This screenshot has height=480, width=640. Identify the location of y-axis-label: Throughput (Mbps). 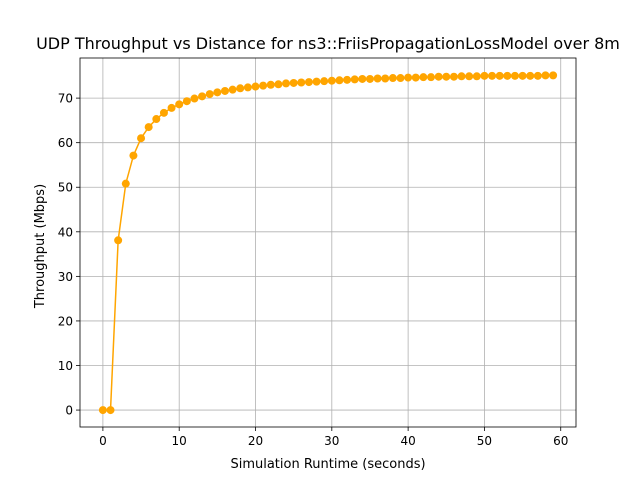
(40, 246).